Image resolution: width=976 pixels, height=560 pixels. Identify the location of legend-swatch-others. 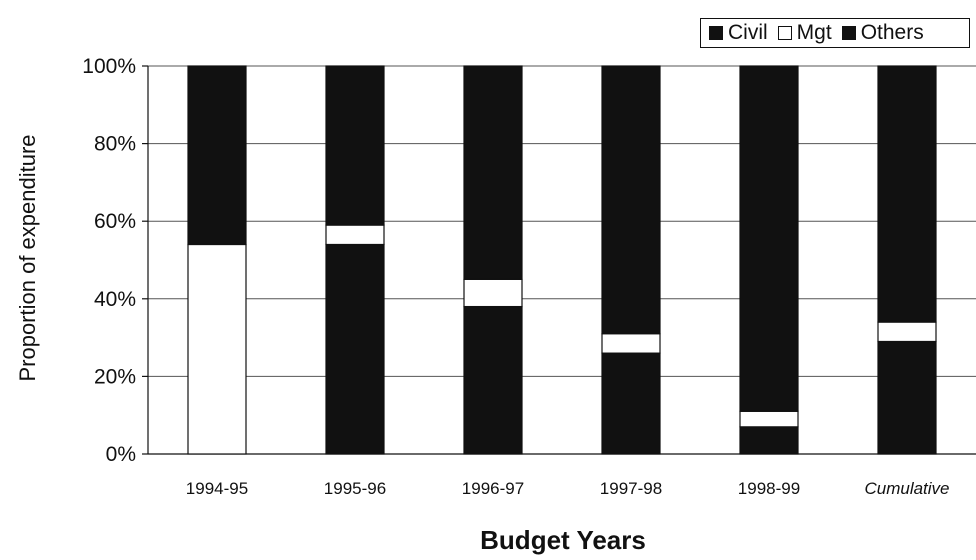
(848, 33).